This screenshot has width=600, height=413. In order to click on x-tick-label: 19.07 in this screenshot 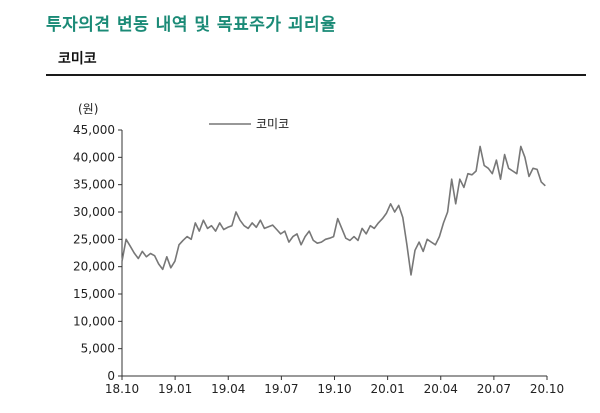, I will do `click(281, 389)`.